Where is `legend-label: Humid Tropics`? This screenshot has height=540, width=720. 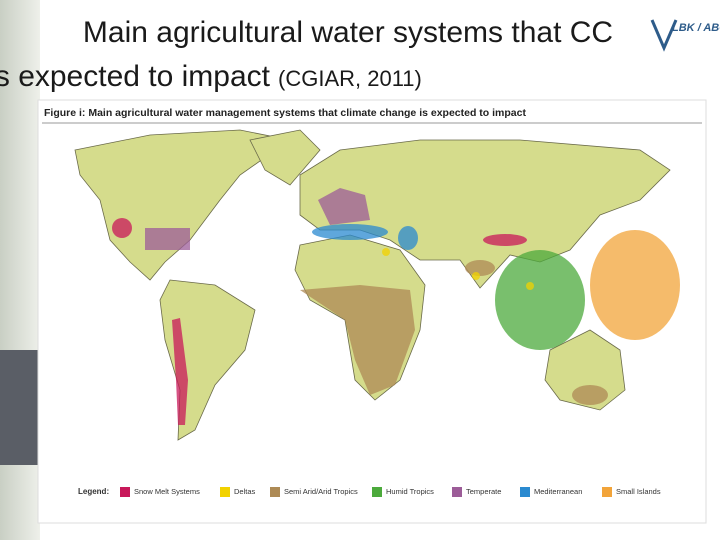 legend-label: Humid Tropics is located at coordinates (410, 491).